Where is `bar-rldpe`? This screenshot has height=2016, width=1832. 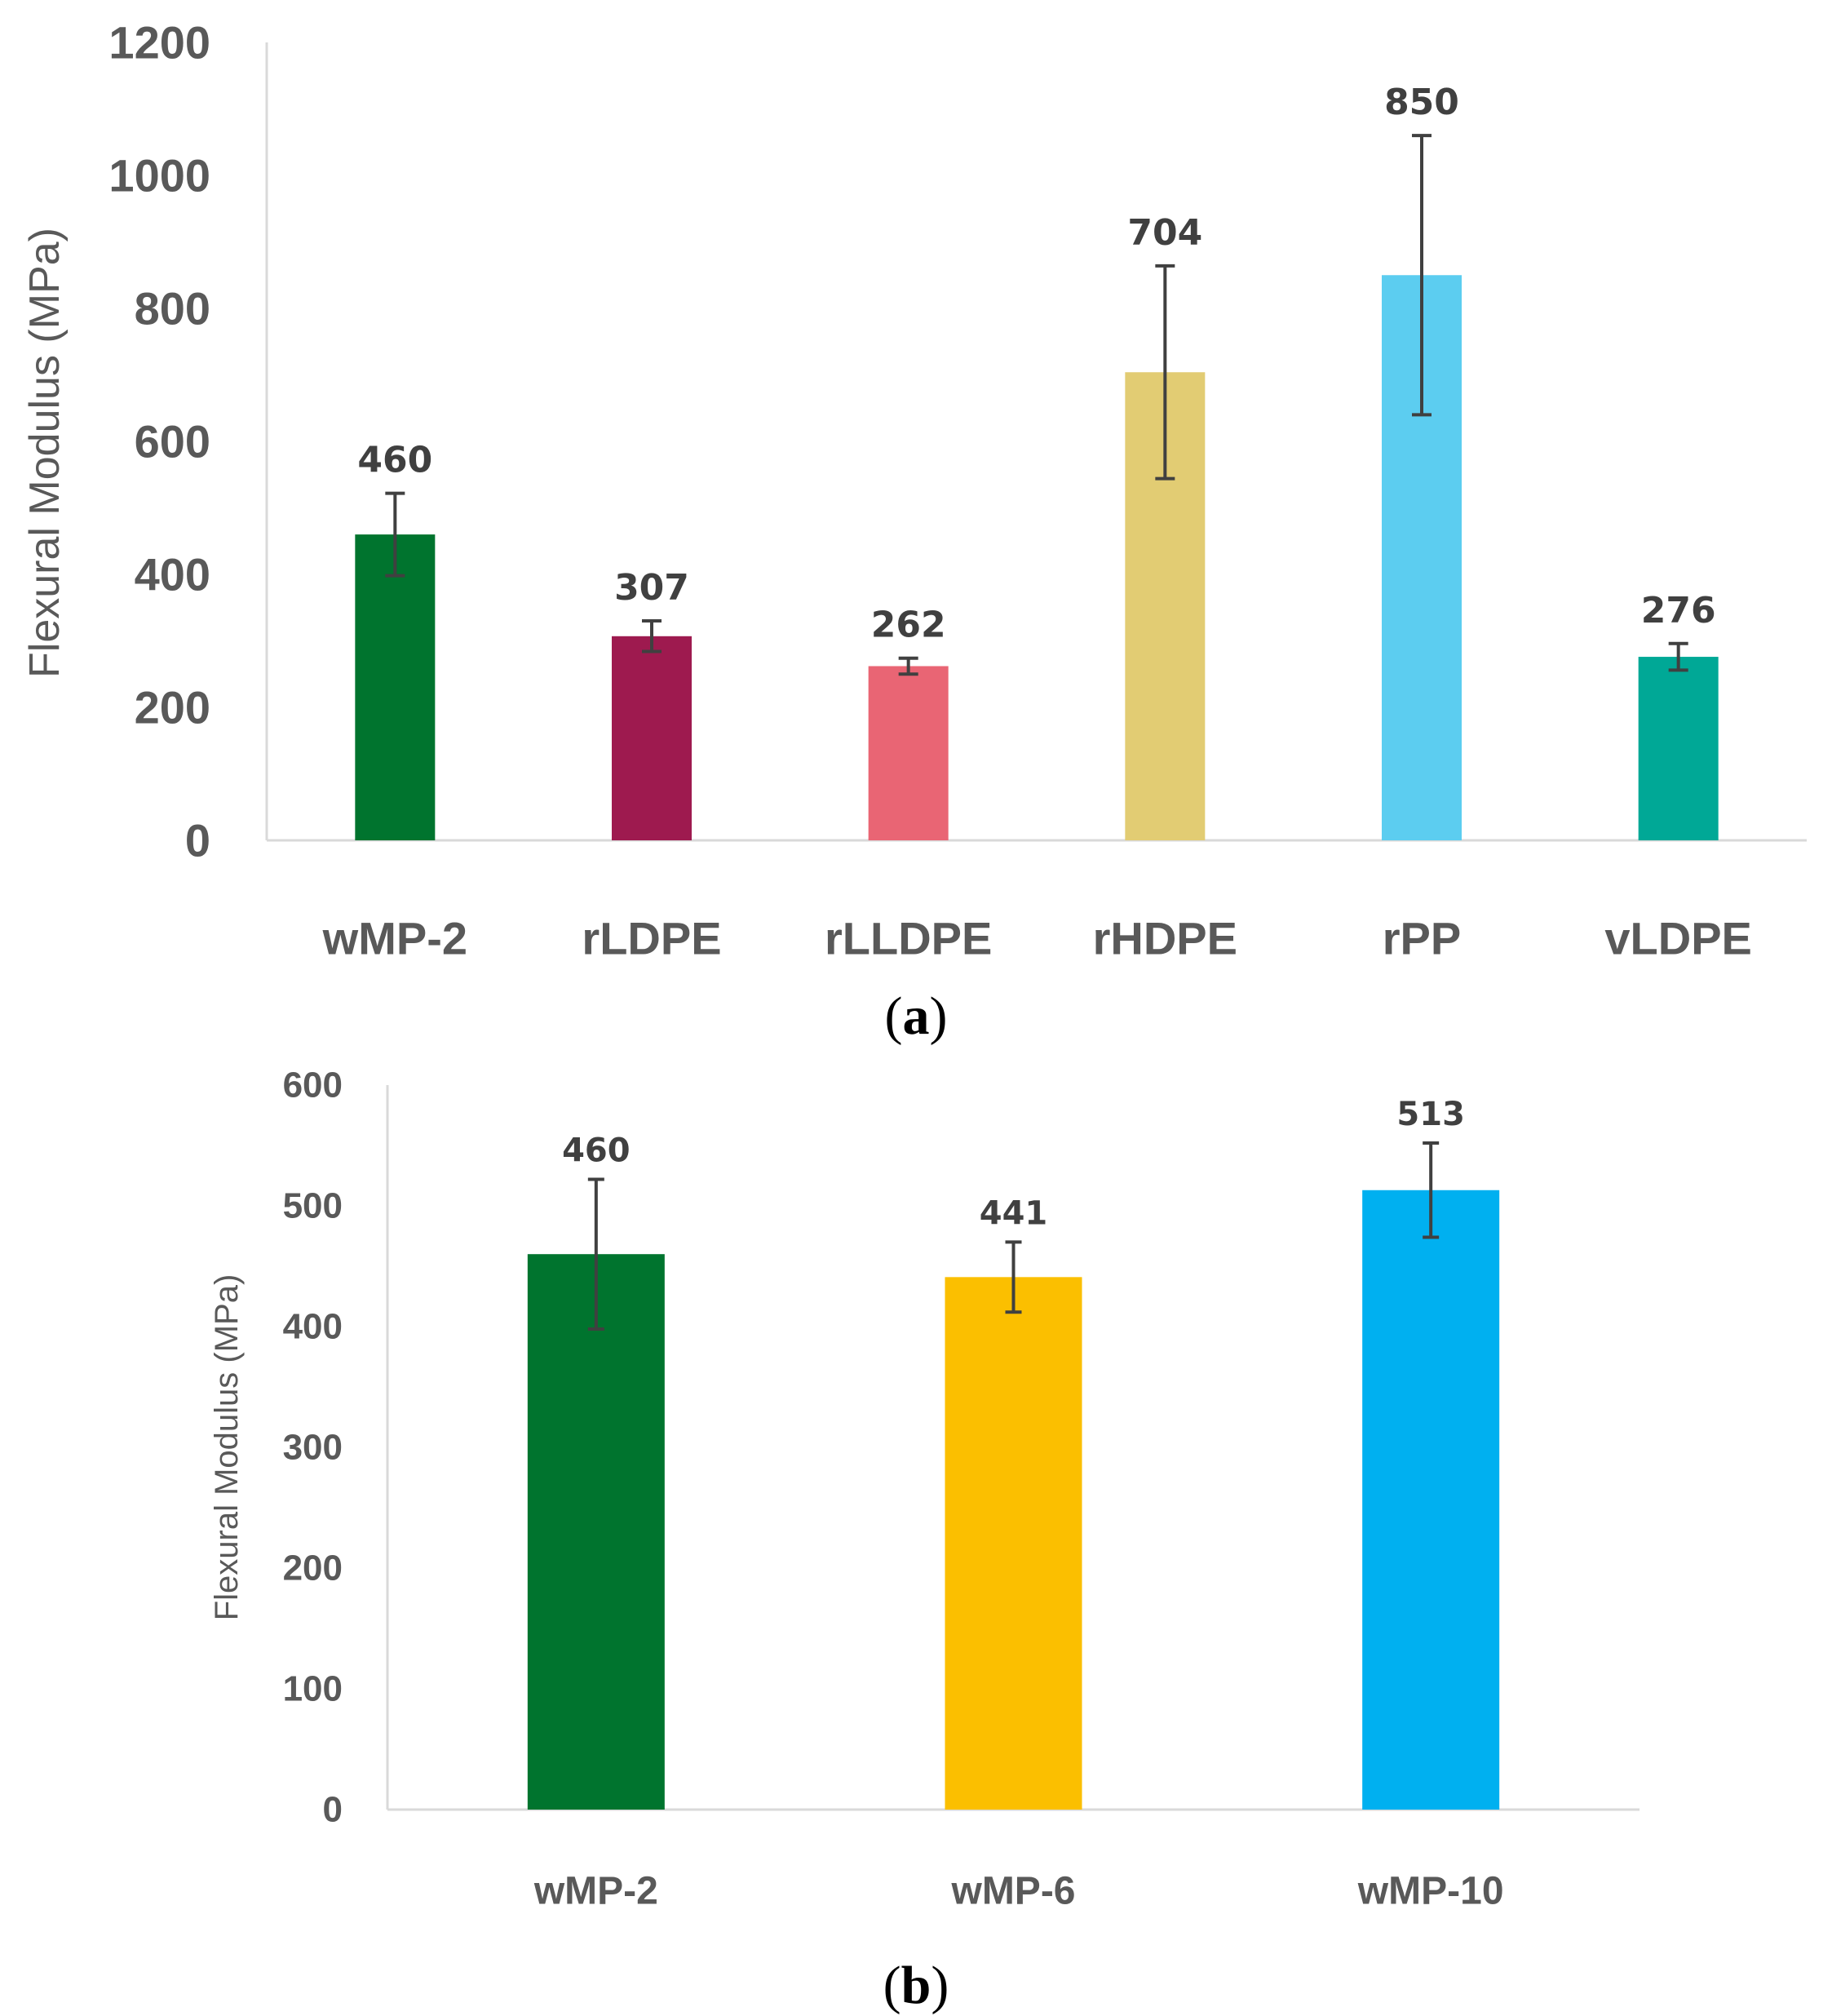
bar-rldpe is located at coordinates (652, 738).